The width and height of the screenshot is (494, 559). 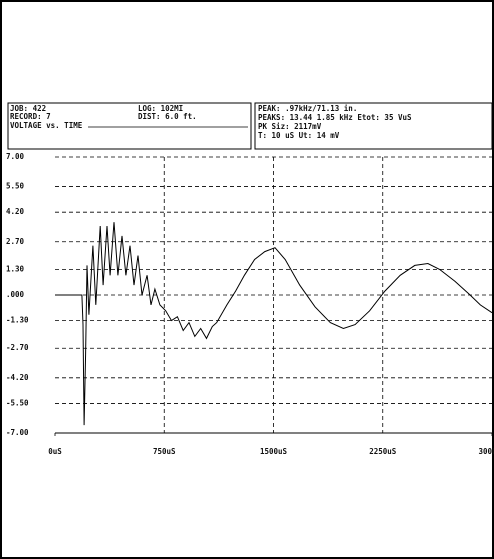 I want to click on y-tick-label: 4.20, so click(x=15, y=211).